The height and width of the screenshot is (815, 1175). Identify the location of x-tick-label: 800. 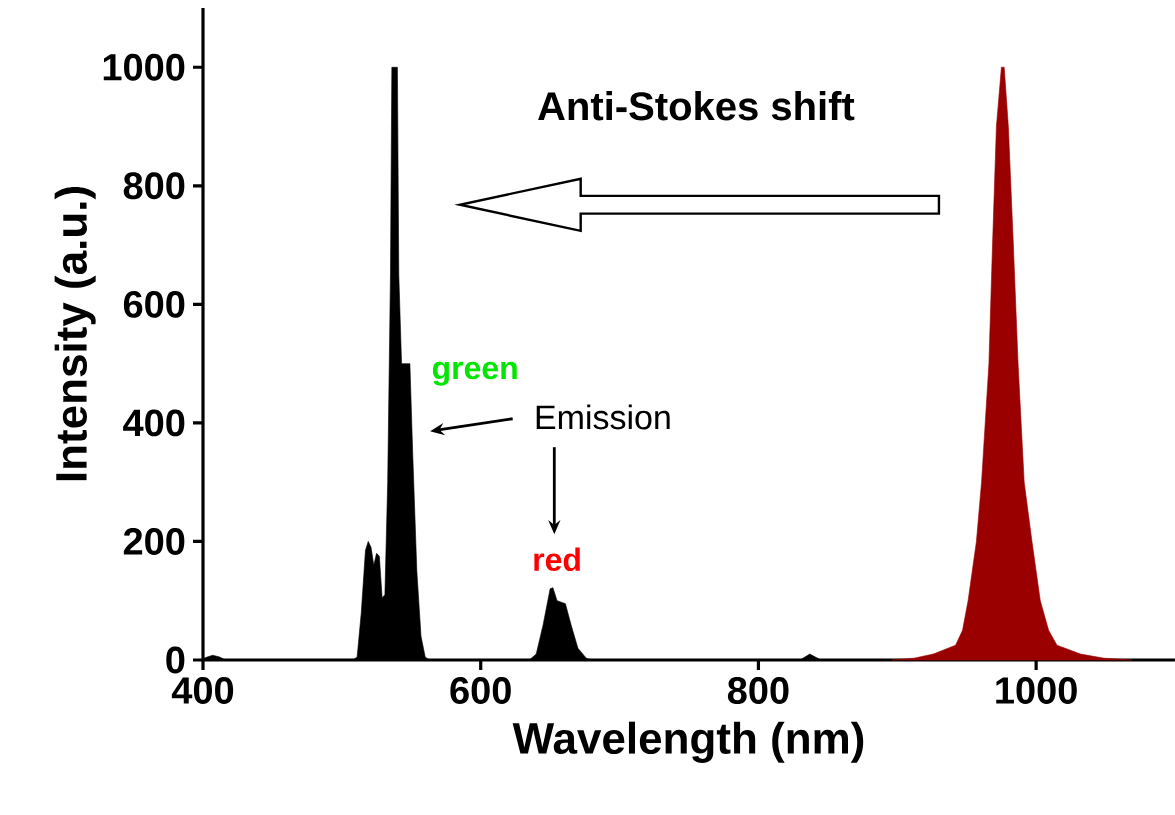
(758, 690).